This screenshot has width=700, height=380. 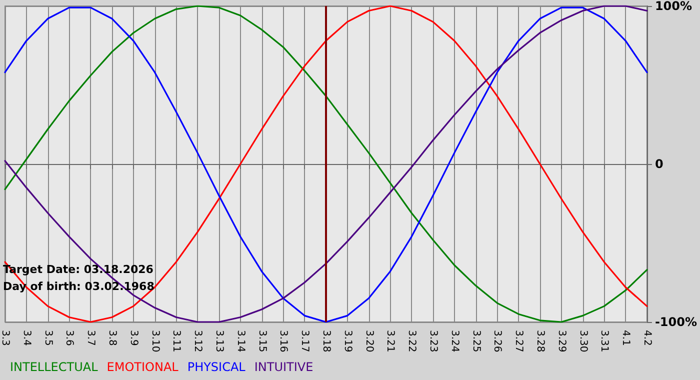 What do you see at coordinates (54, 367) in the screenshot?
I see `text: INTELLECTUAL` at bounding box center [54, 367].